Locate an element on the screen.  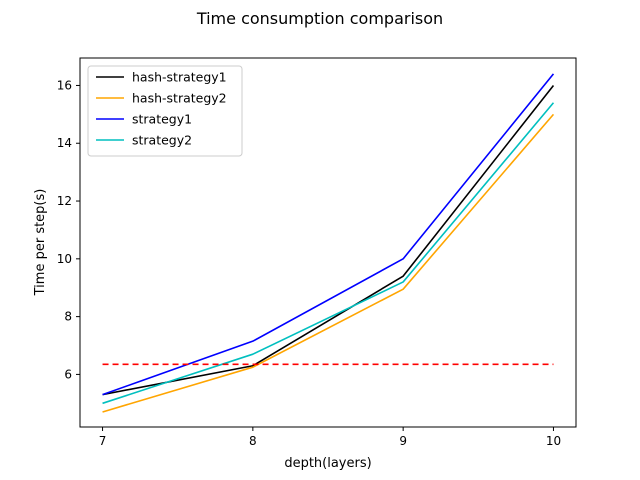
legend-entry: strategy2 is located at coordinates (162, 140).